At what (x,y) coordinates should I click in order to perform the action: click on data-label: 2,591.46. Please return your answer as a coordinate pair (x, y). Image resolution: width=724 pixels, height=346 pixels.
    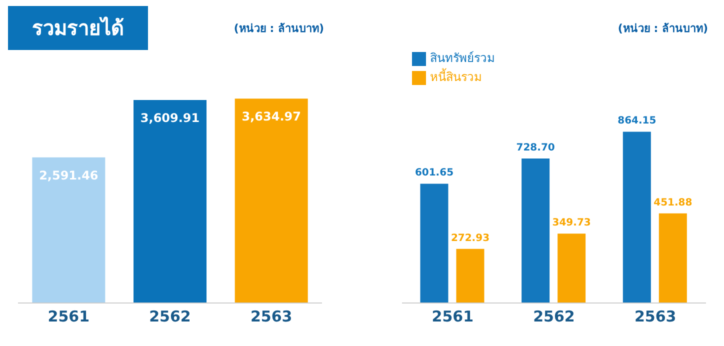
    Looking at the image, I should click on (68, 175).